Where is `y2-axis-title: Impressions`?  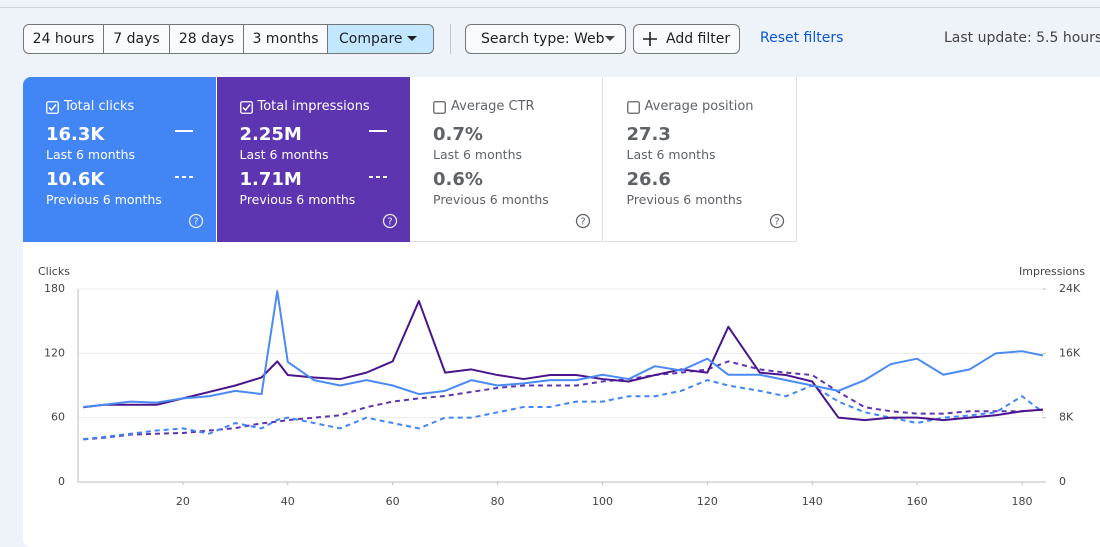 y2-axis-title: Impressions is located at coordinates (1052, 271).